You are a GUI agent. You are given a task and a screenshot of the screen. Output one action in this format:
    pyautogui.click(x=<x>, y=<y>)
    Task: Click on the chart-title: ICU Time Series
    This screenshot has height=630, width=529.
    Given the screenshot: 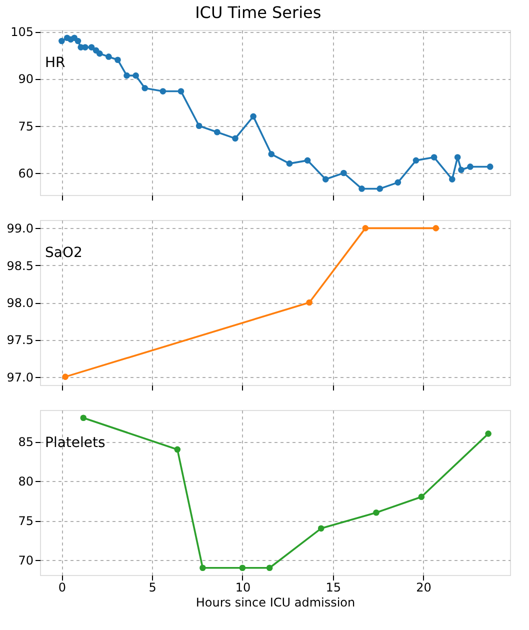 What is the action you would take?
    pyautogui.click(x=258, y=12)
    